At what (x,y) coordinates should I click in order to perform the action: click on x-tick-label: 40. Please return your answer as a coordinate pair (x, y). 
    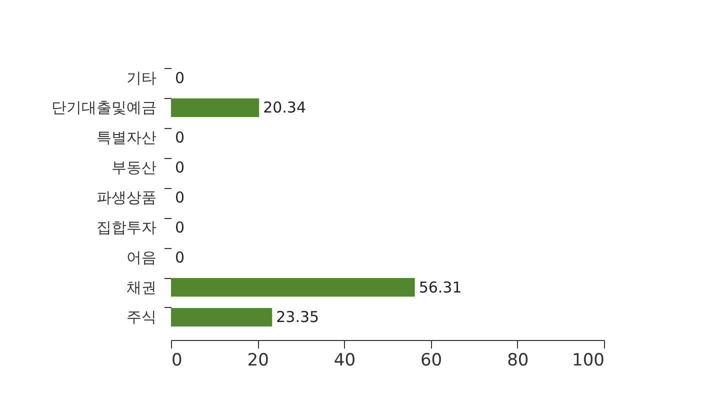
    Looking at the image, I should click on (345, 360).